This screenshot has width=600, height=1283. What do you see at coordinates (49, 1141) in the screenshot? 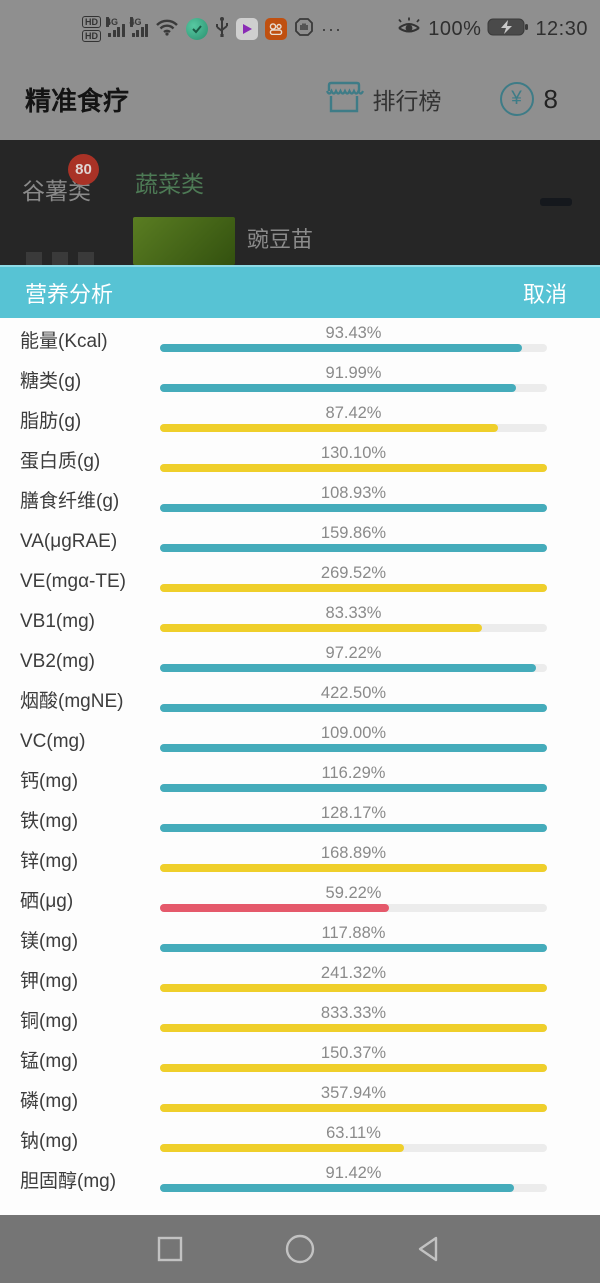
I see `nutrient-label: 钠(mg)` at bounding box center [49, 1141].